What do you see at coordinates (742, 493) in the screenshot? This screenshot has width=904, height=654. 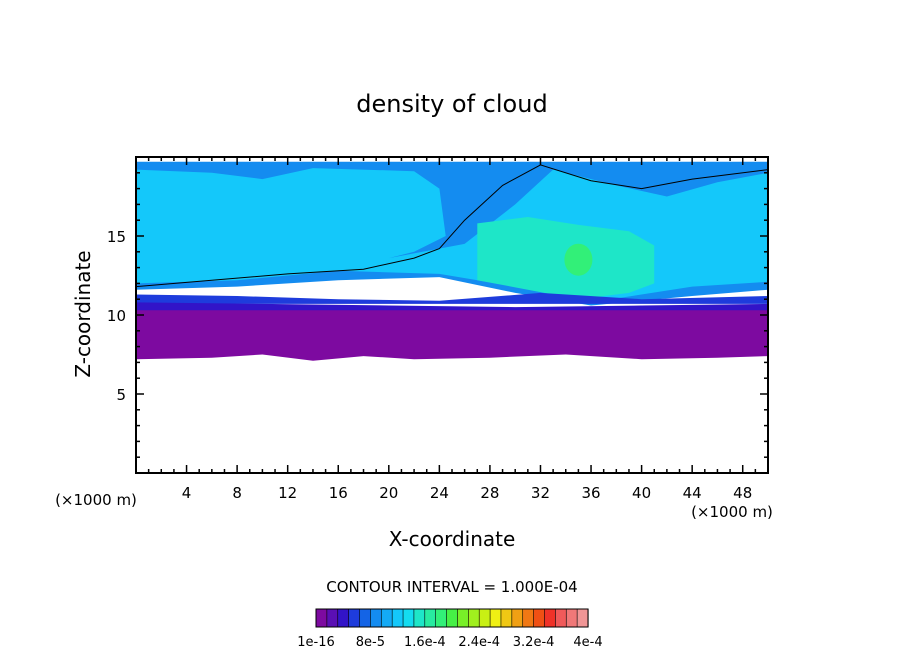 I see `x-tick-label: 48` at bounding box center [742, 493].